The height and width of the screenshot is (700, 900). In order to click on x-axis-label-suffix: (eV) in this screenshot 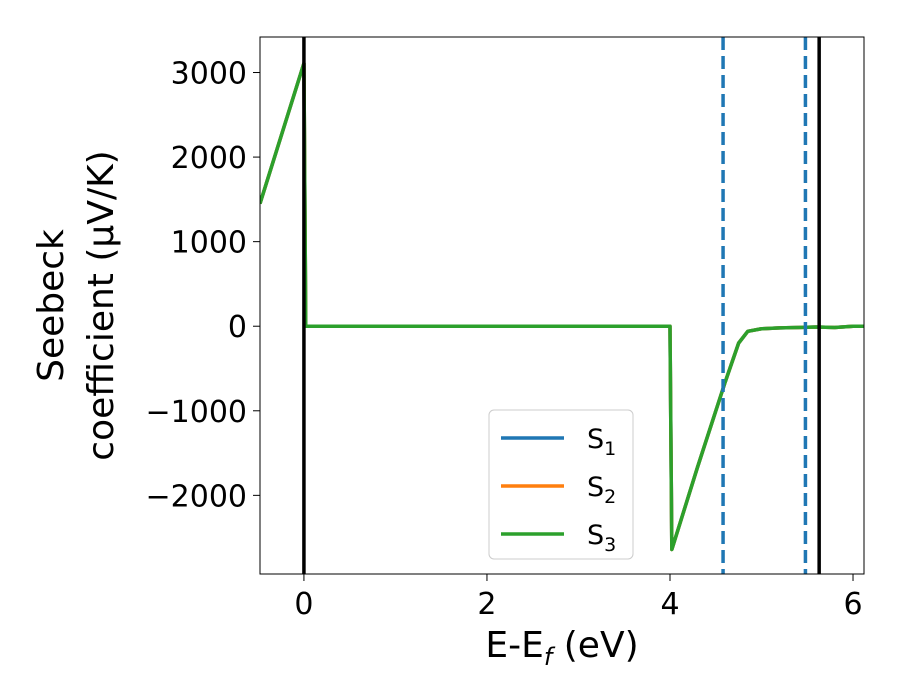, I will do `click(595, 645)`.